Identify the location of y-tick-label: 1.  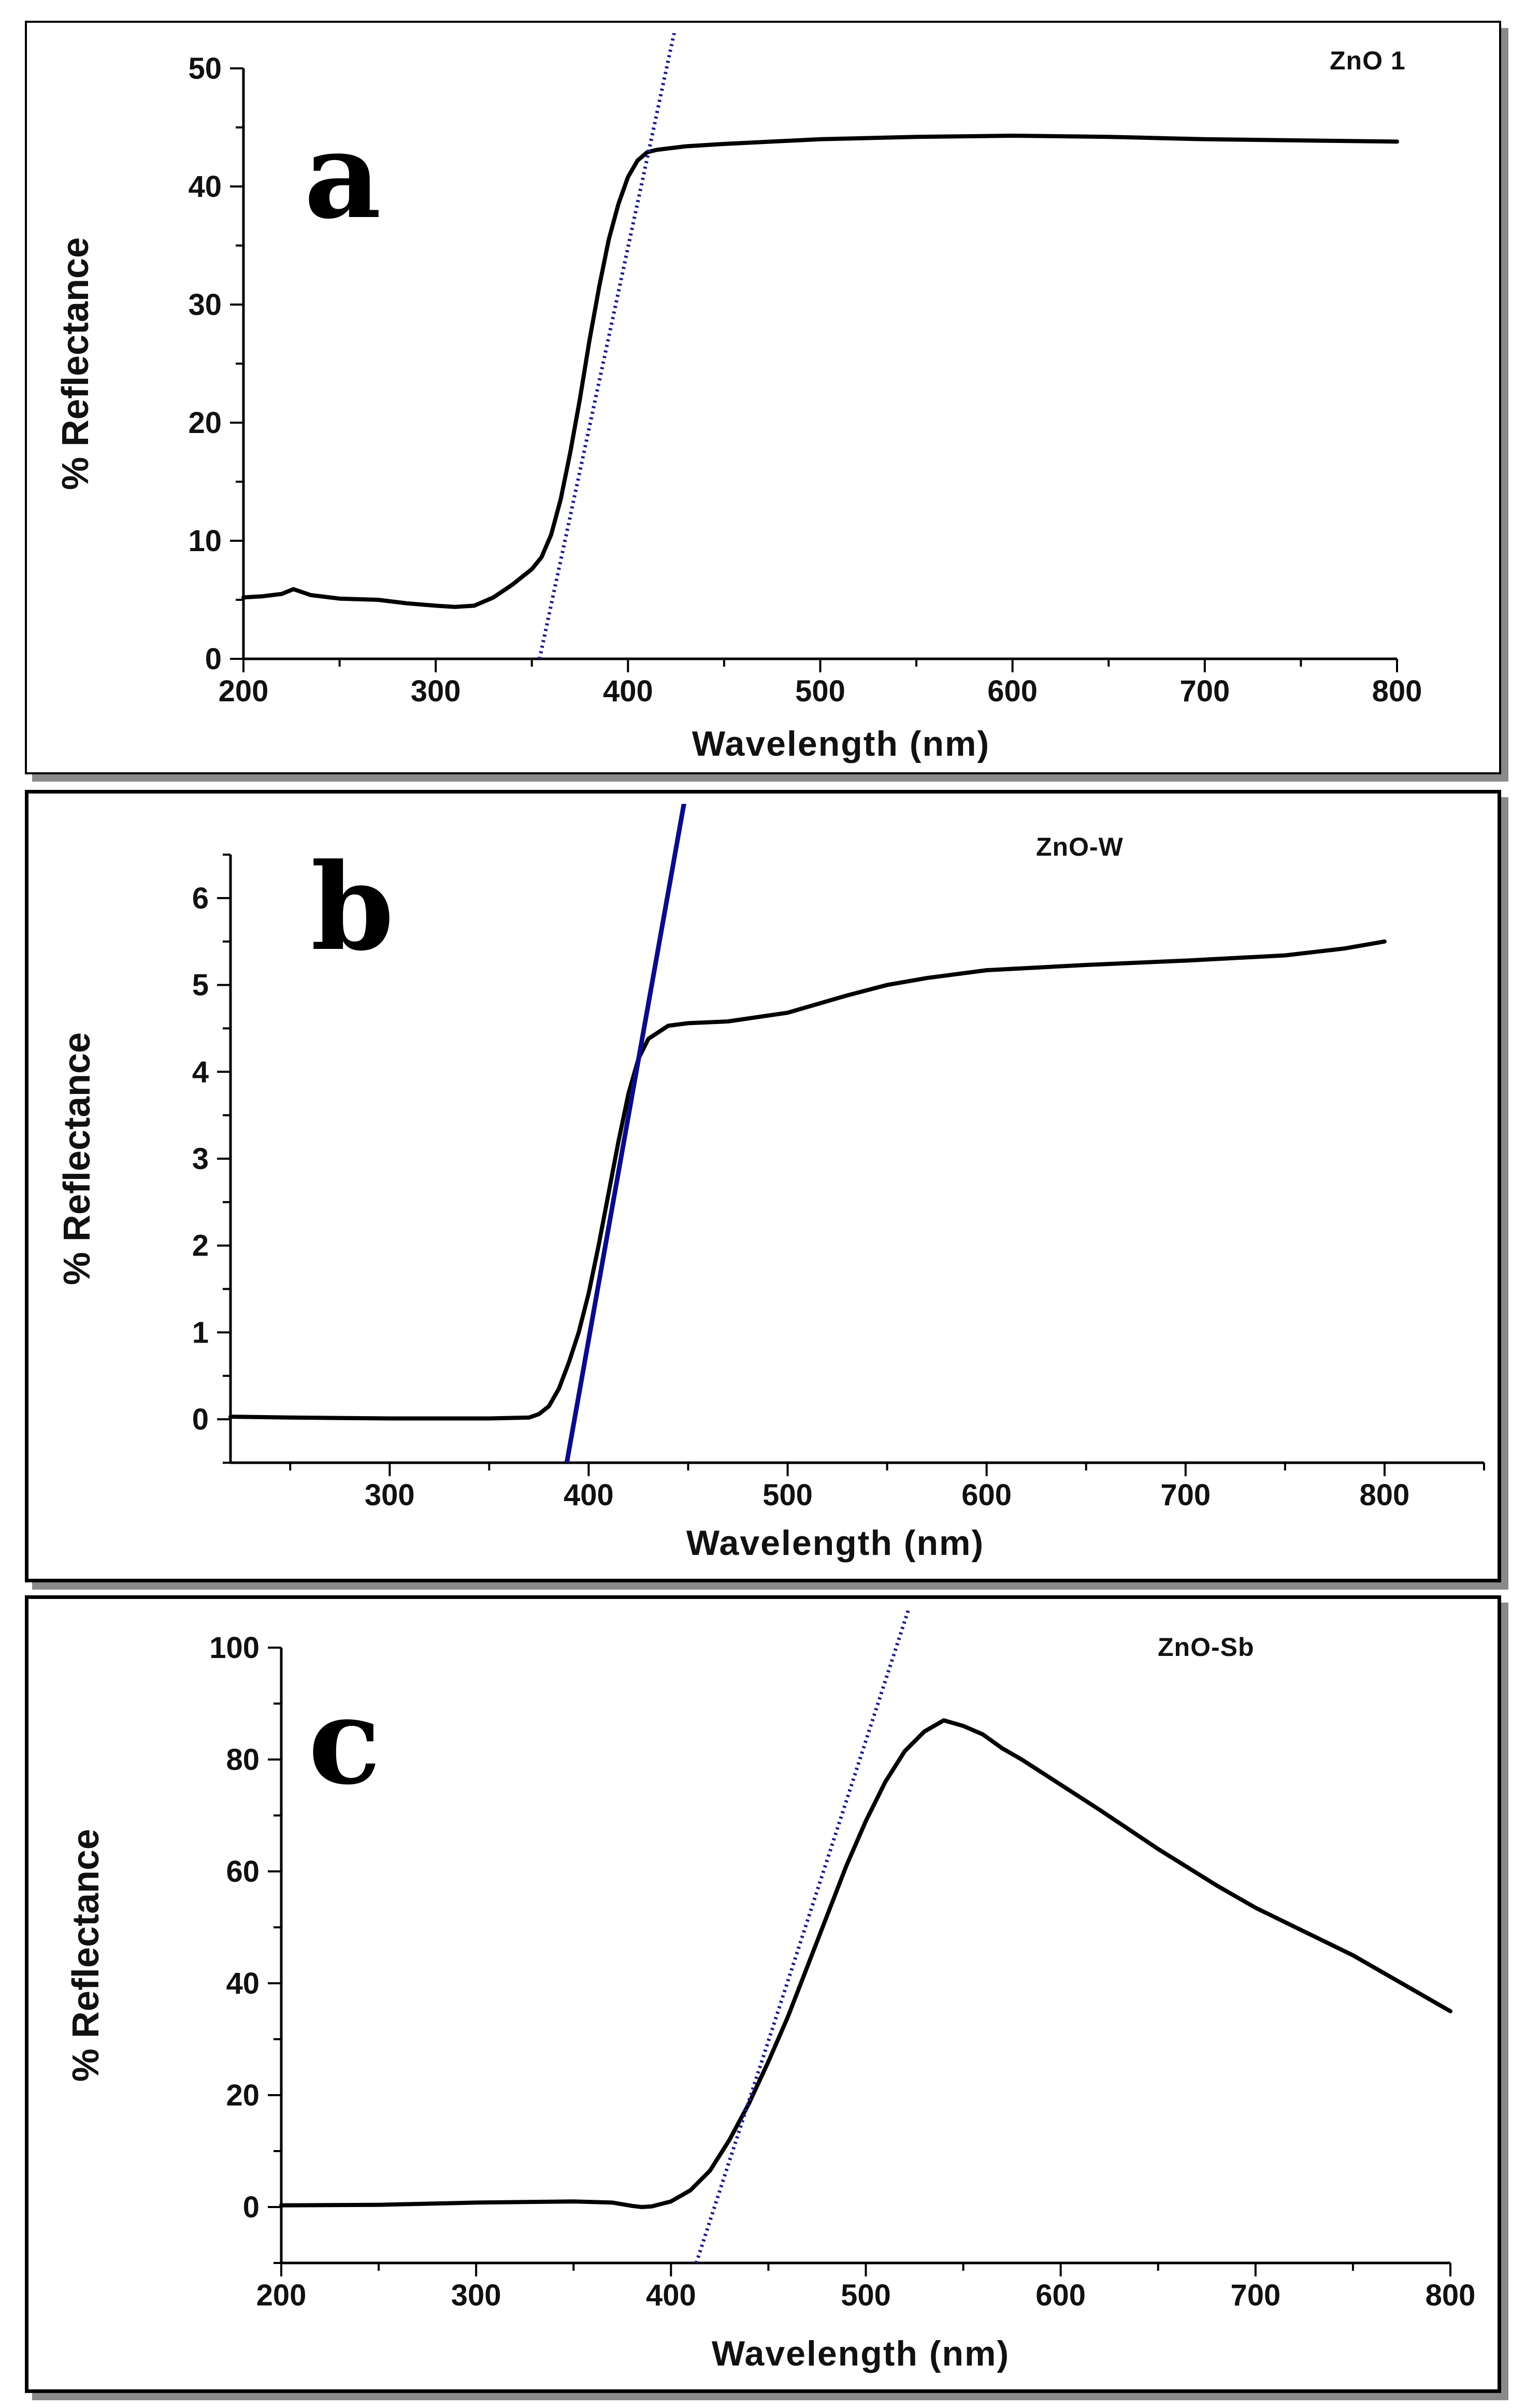
(200, 1333).